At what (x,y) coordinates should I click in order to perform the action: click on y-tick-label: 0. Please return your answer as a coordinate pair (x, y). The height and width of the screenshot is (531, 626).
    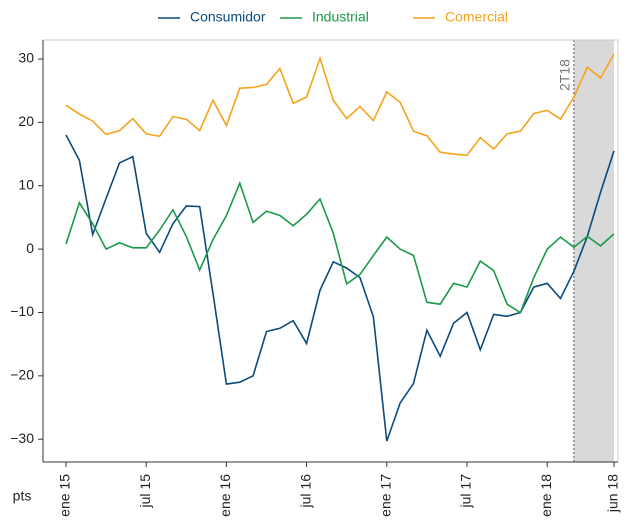
    Looking at the image, I should click on (30, 248).